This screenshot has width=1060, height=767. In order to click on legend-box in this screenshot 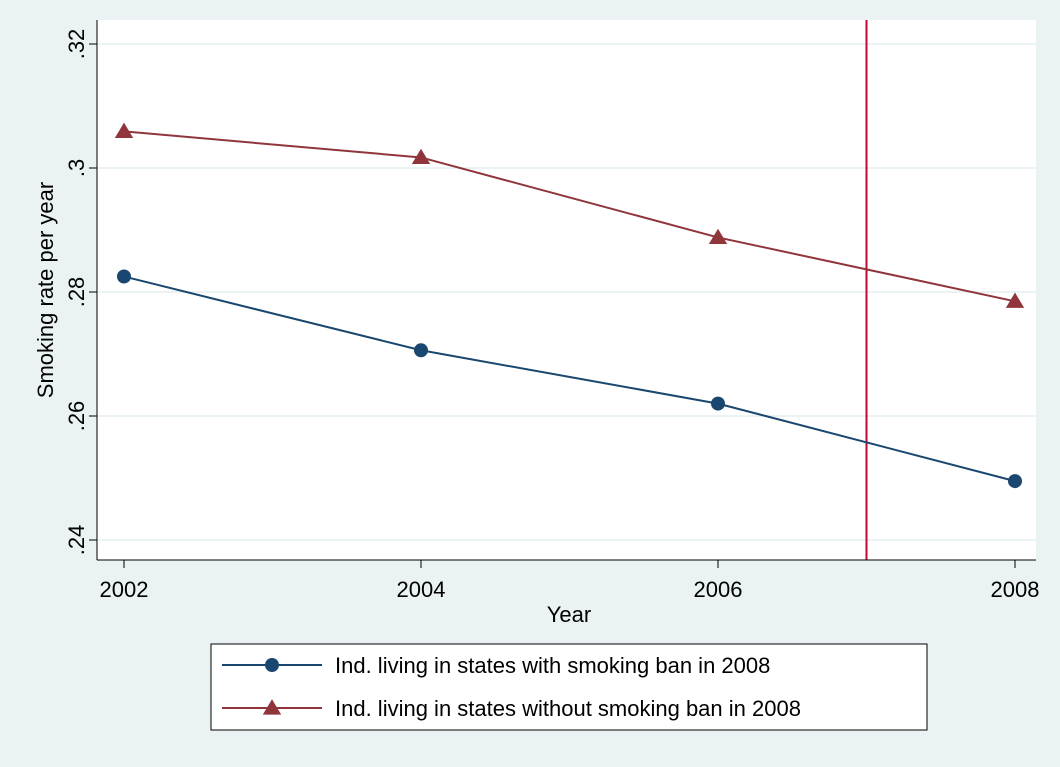, I will do `click(569, 687)`.